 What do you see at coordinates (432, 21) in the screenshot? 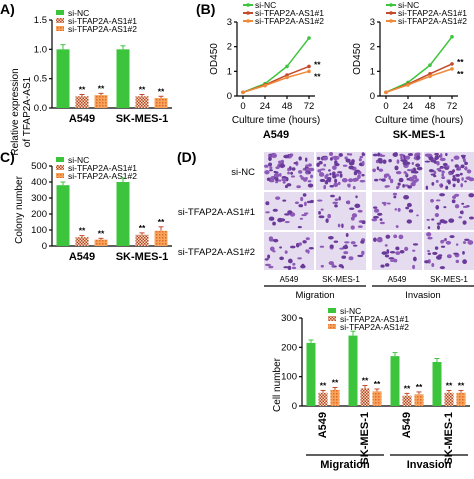
I see `panel-b-chart-1-legend-label-2: si-TFAP2A-AS1#2` at bounding box center [432, 21].